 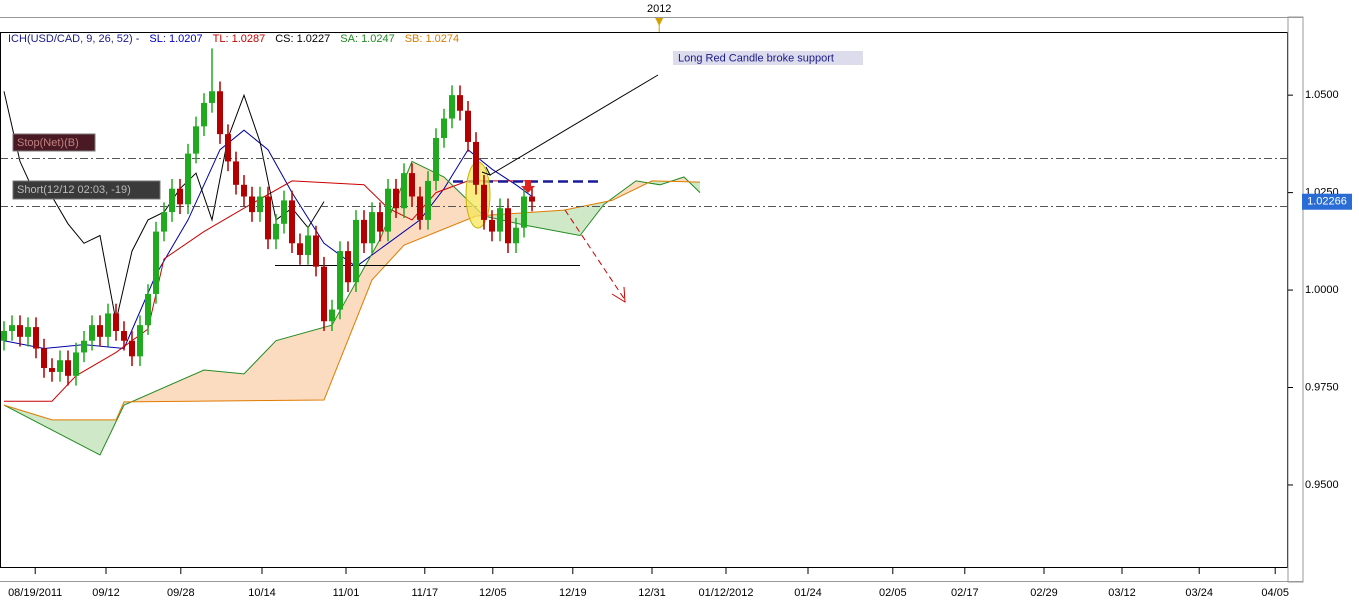 I want to click on legend-item: CS: 1.0227, so click(x=302, y=39).